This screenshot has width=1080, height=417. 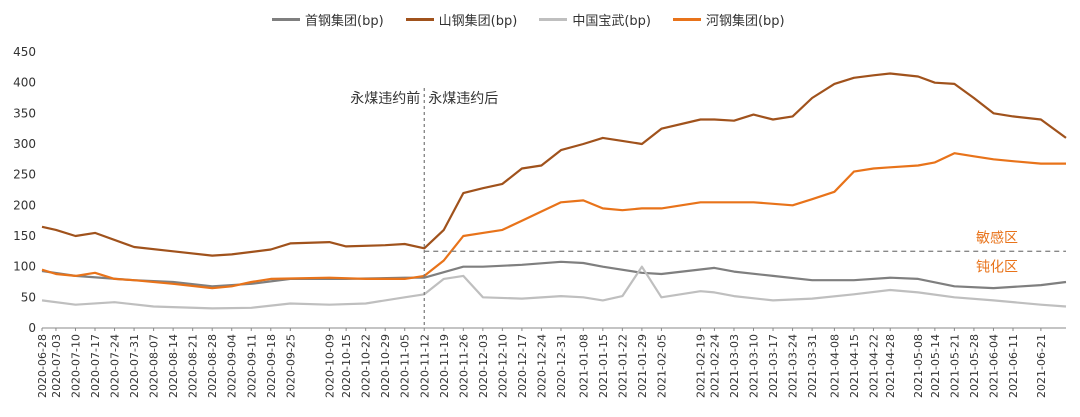 I want to click on x-tick-label: 2021-05-08, so click(x=918, y=366).